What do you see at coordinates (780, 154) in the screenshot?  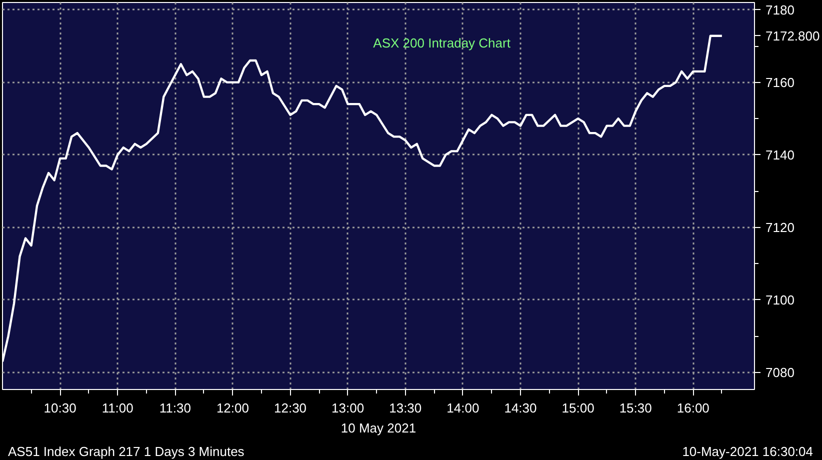 I see `y-tick-label: 7140` at bounding box center [780, 154].